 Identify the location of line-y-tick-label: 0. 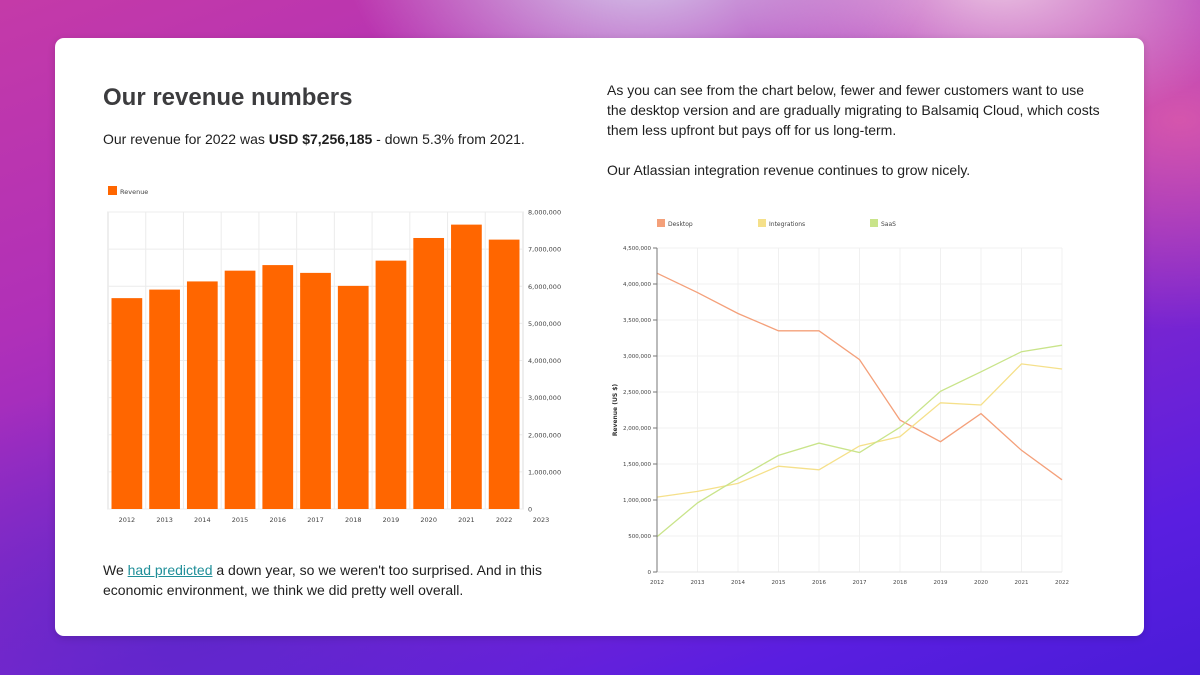
(650, 573).